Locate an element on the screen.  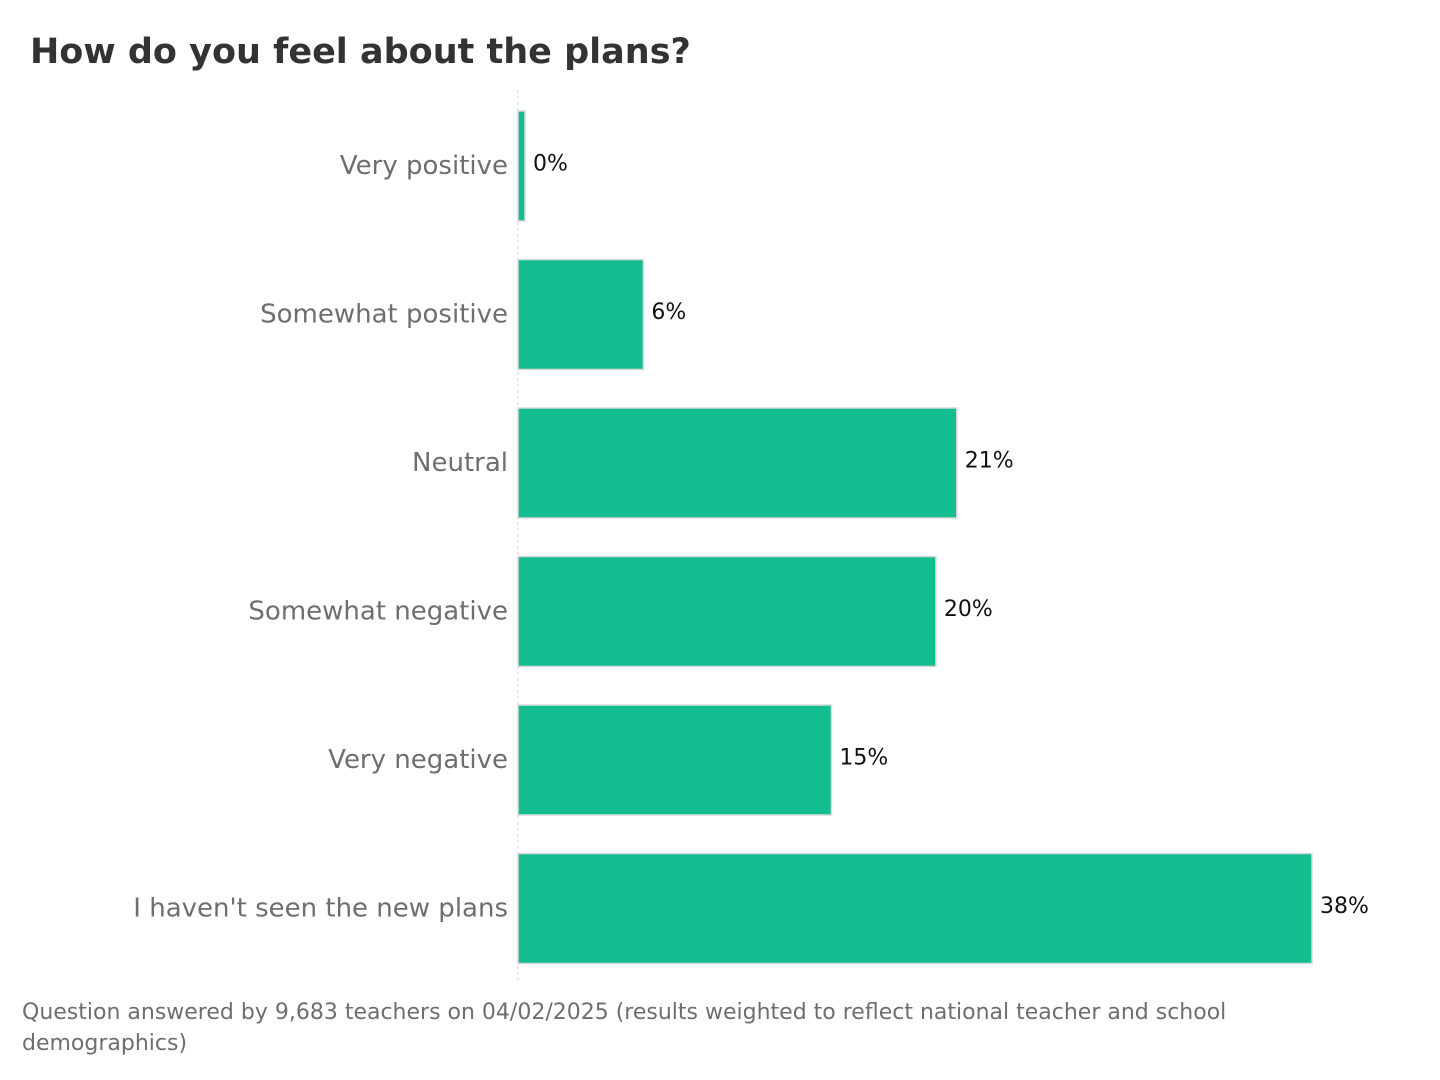
bar-neutral is located at coordinates (737, 463).